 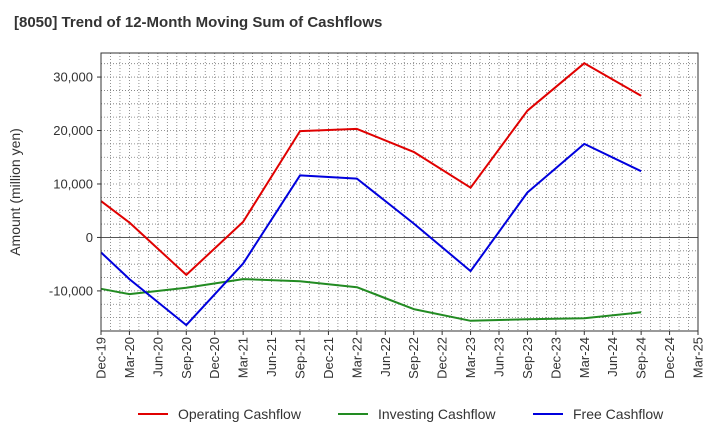 What do you see at coordinates (129, 357) in the screenshot?
I see `x-tick-label: Mar-20` at bounding box center [129, 357].